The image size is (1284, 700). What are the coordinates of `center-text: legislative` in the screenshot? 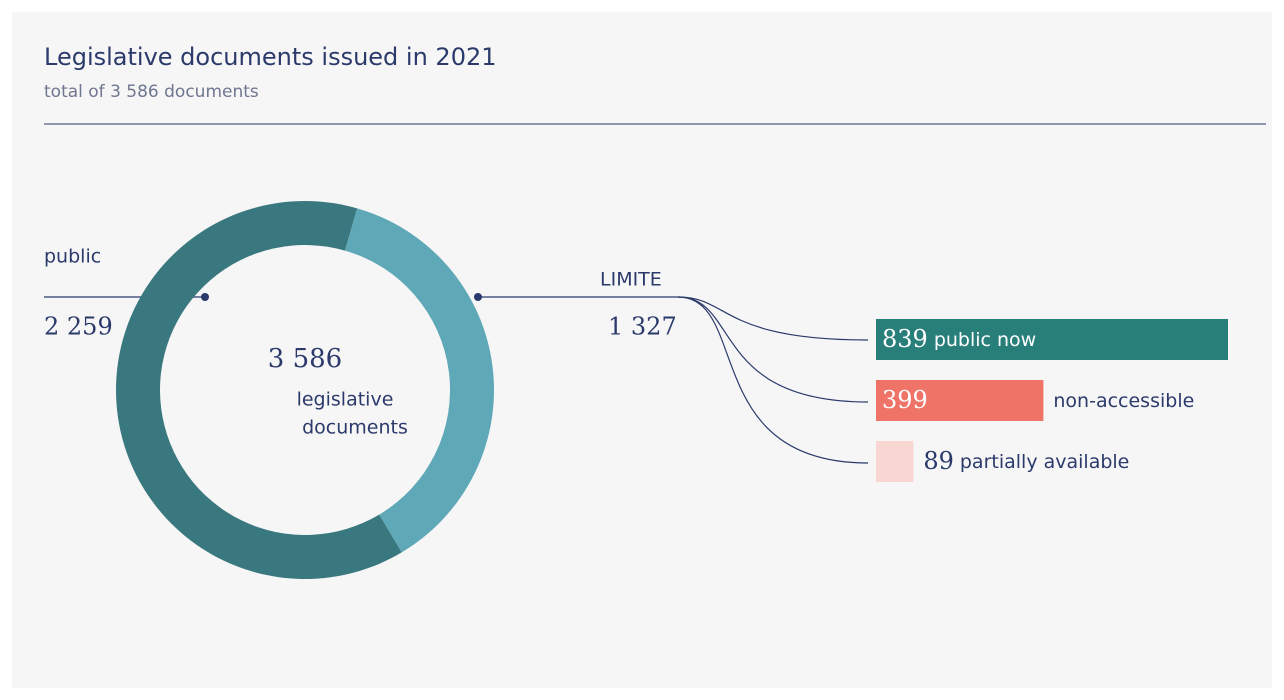 It's located at (345, 400).